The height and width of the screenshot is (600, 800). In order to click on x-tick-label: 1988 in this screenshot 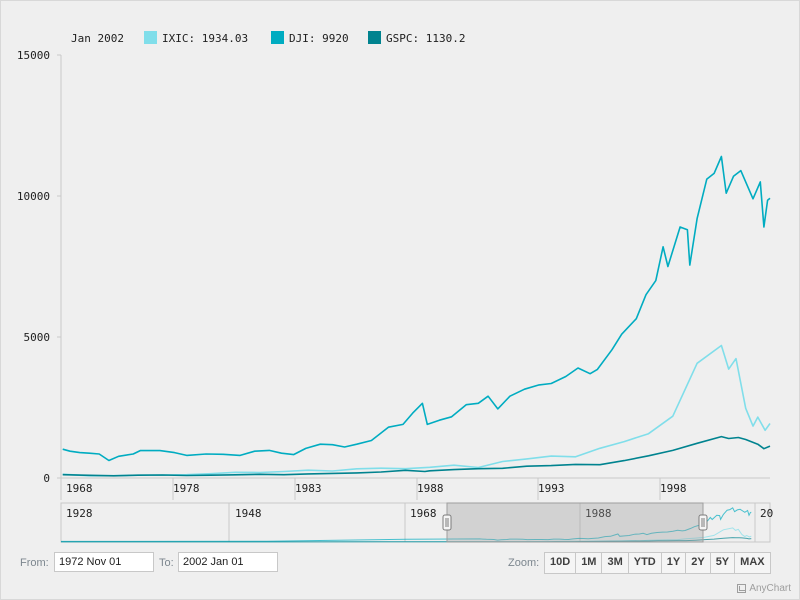, I will do `click(430, 488)`.